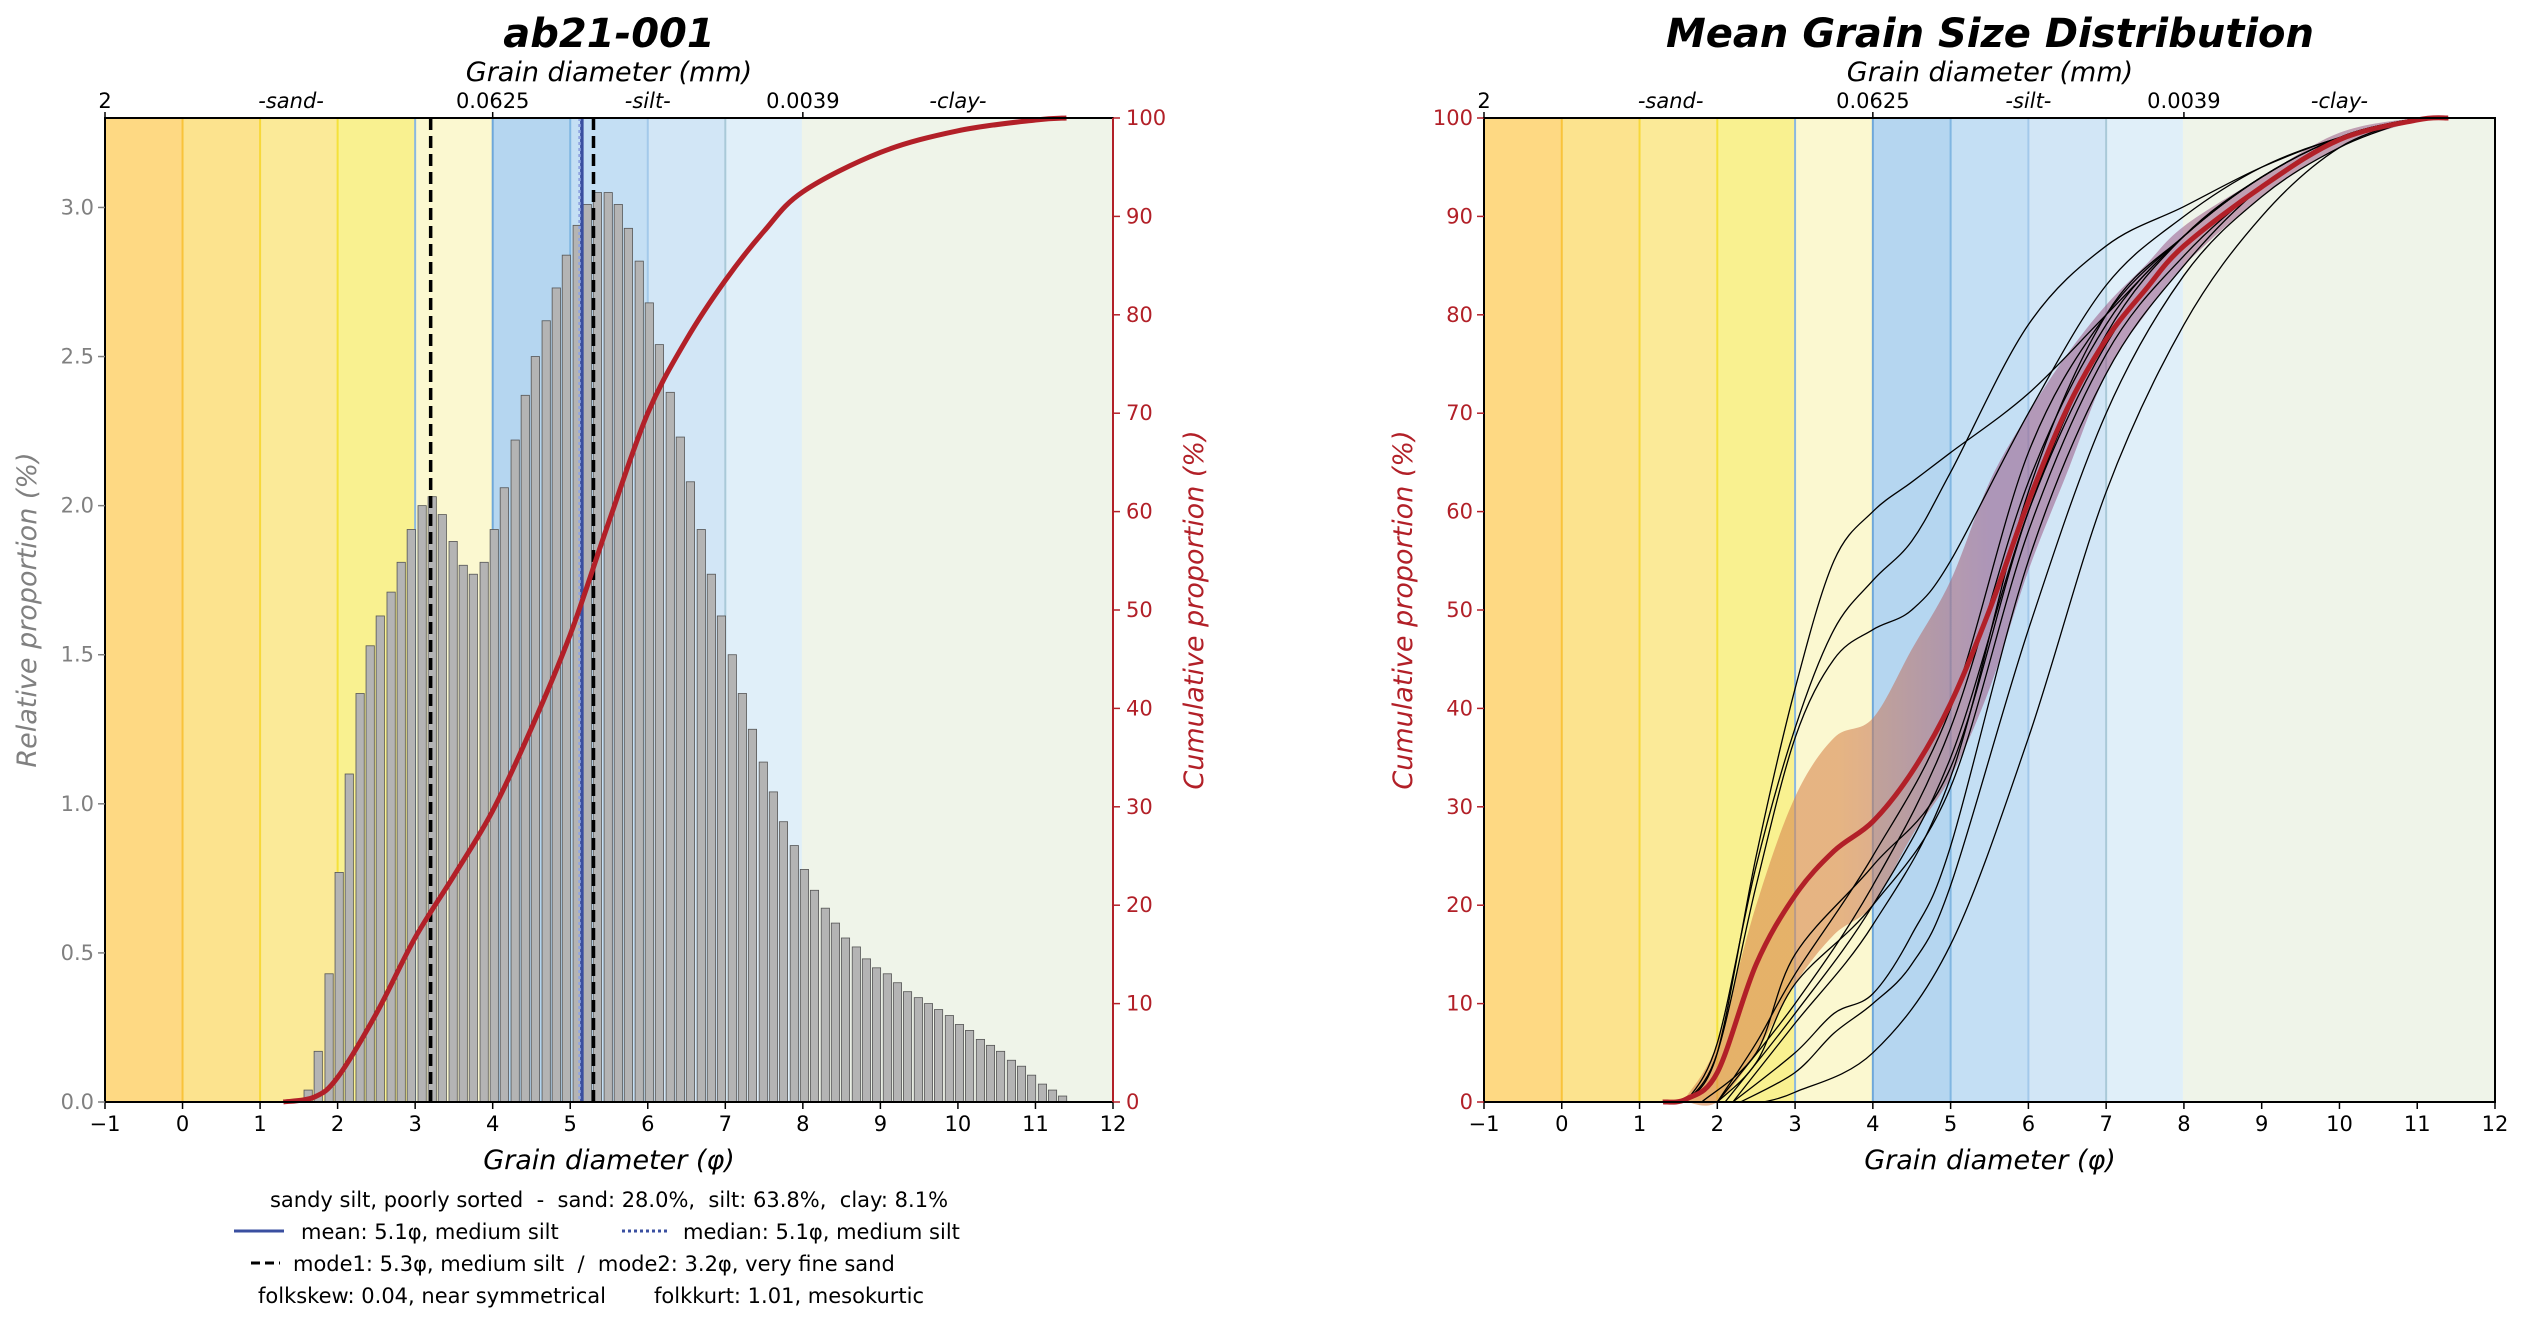  I want to click on y-tick-label: 0.0, so click(77, 1102).